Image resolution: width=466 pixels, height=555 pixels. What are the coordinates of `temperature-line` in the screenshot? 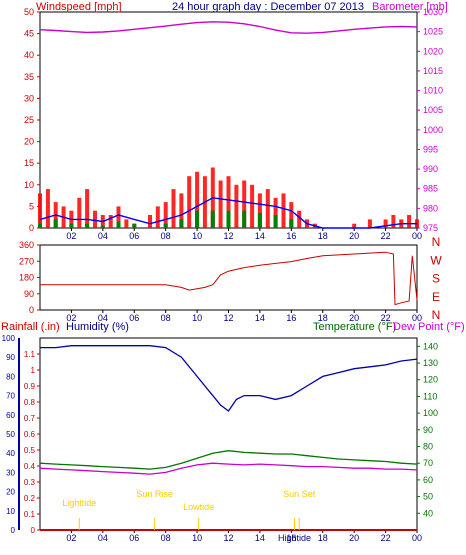 It's located at (228, 460).